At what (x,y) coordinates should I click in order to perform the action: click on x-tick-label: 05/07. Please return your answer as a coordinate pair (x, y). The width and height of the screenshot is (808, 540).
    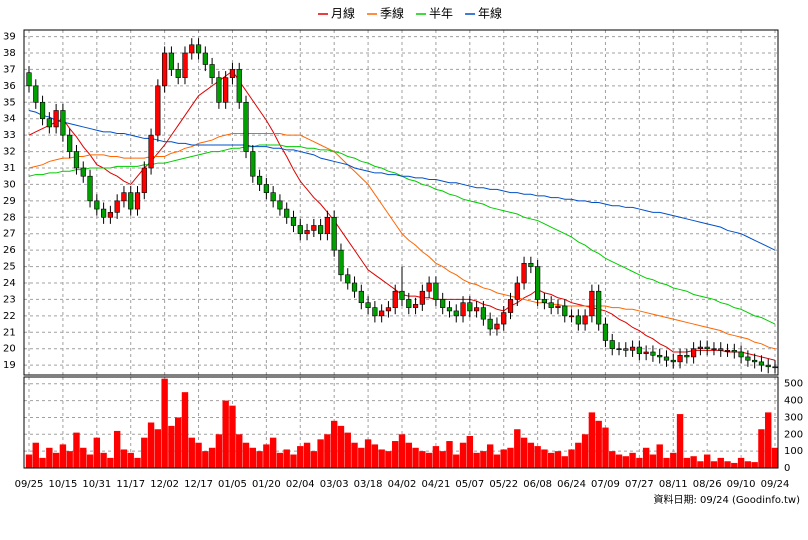
    Looking at the image, I should click on (469, 484).